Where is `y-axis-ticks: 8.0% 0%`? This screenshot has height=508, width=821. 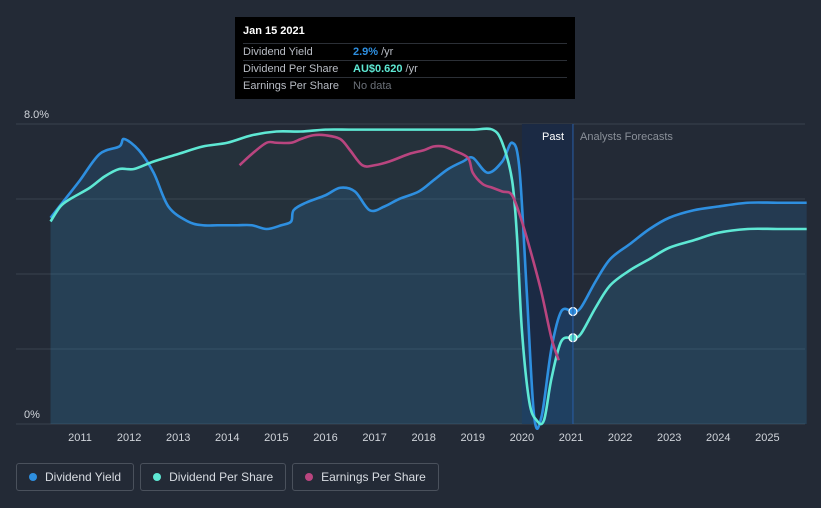
y-axis-ticks: 8.0% 0% is located at coordinates (36, 265).